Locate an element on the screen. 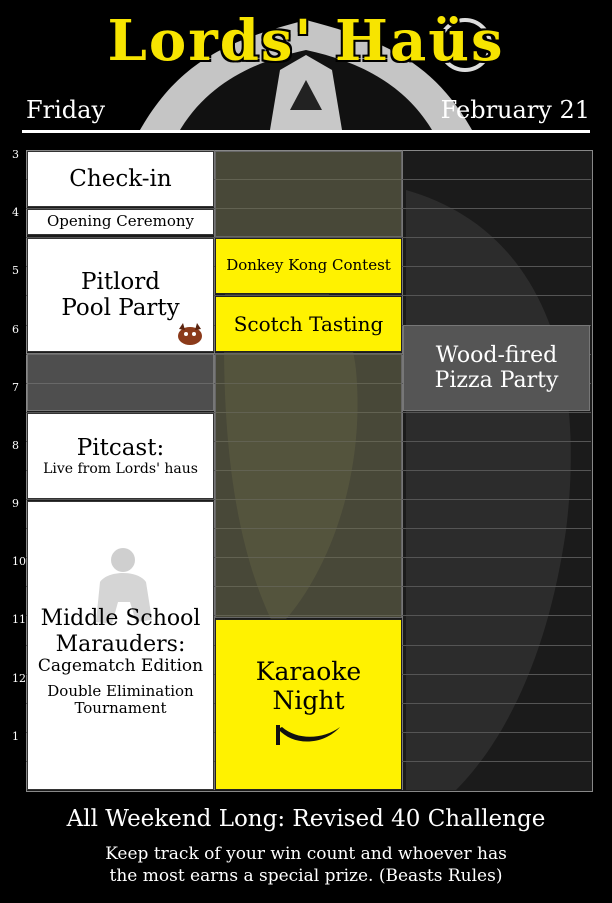  pitlord-mascot-icon is located at coordinates (190, 334).